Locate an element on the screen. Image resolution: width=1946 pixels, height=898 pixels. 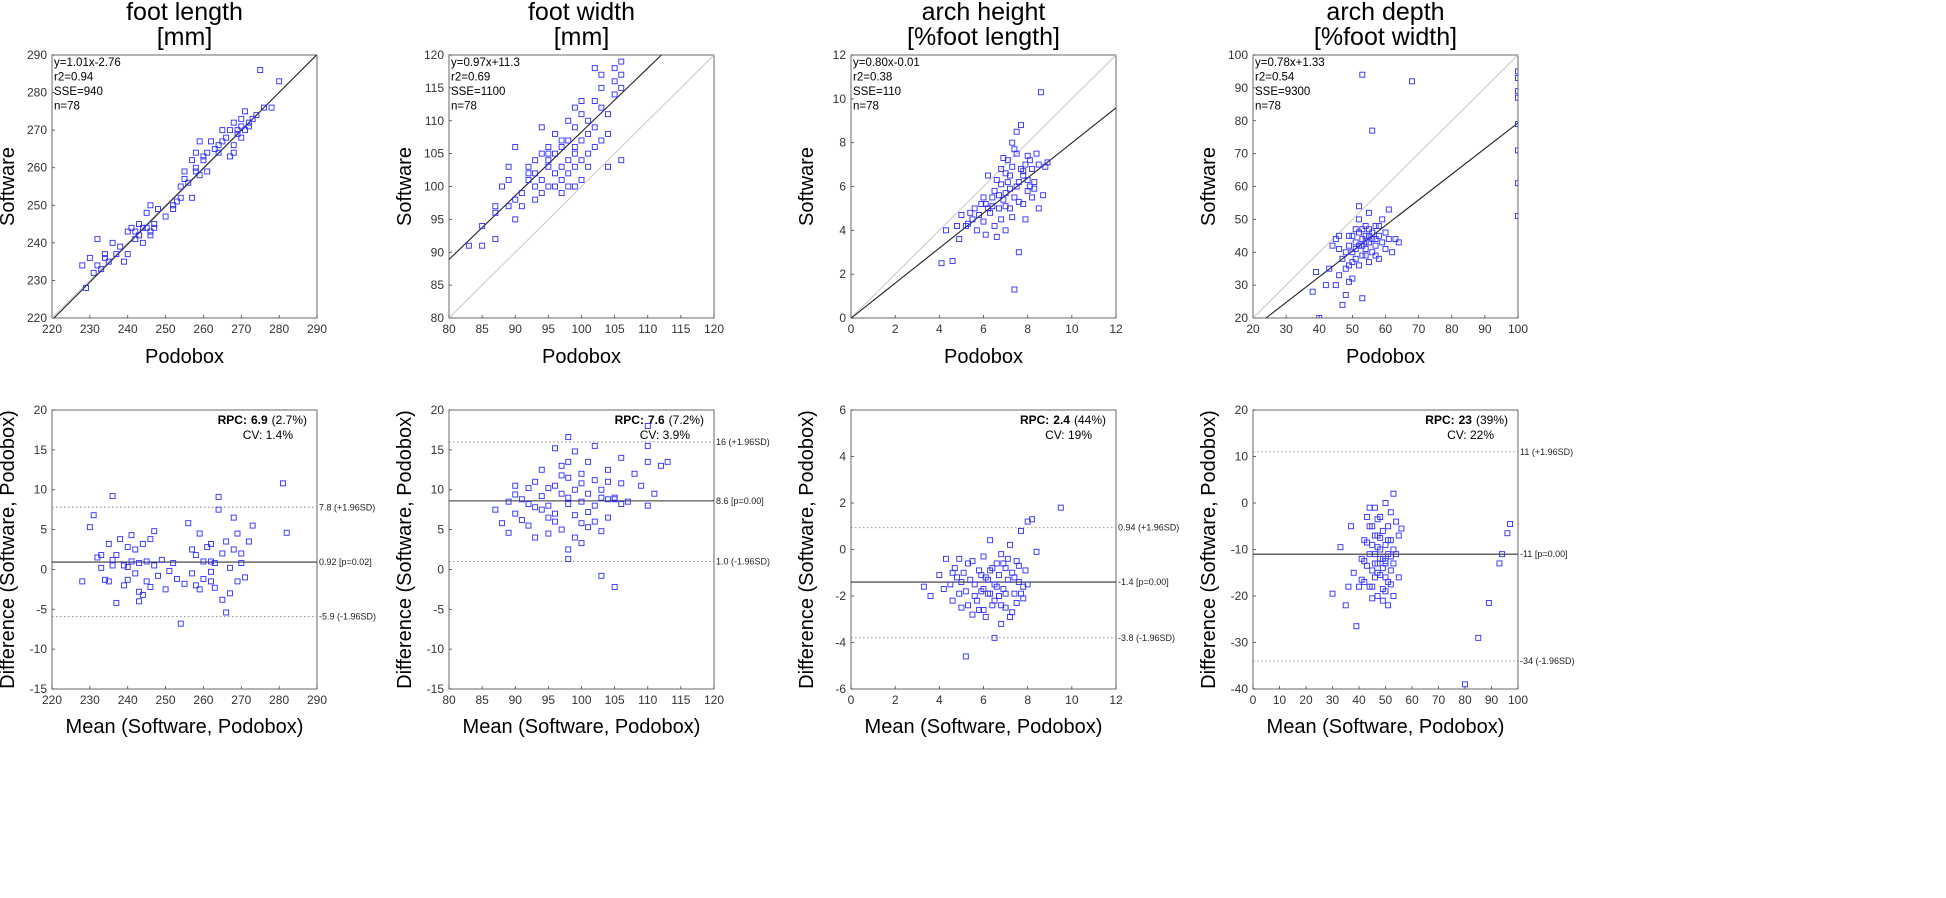
y-tick-label: 20 is located at coordinates (438, 410).